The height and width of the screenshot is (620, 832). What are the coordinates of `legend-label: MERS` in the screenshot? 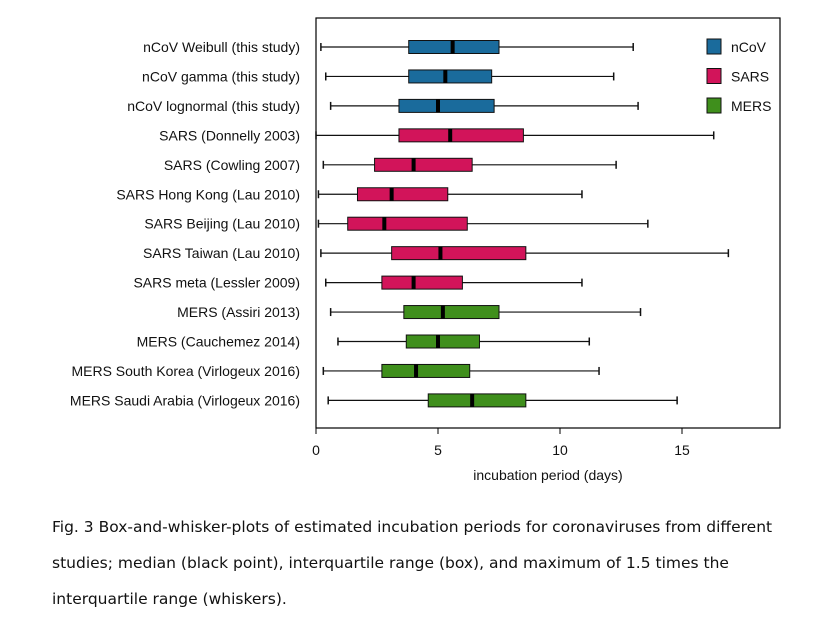 It's located at (751, 106).